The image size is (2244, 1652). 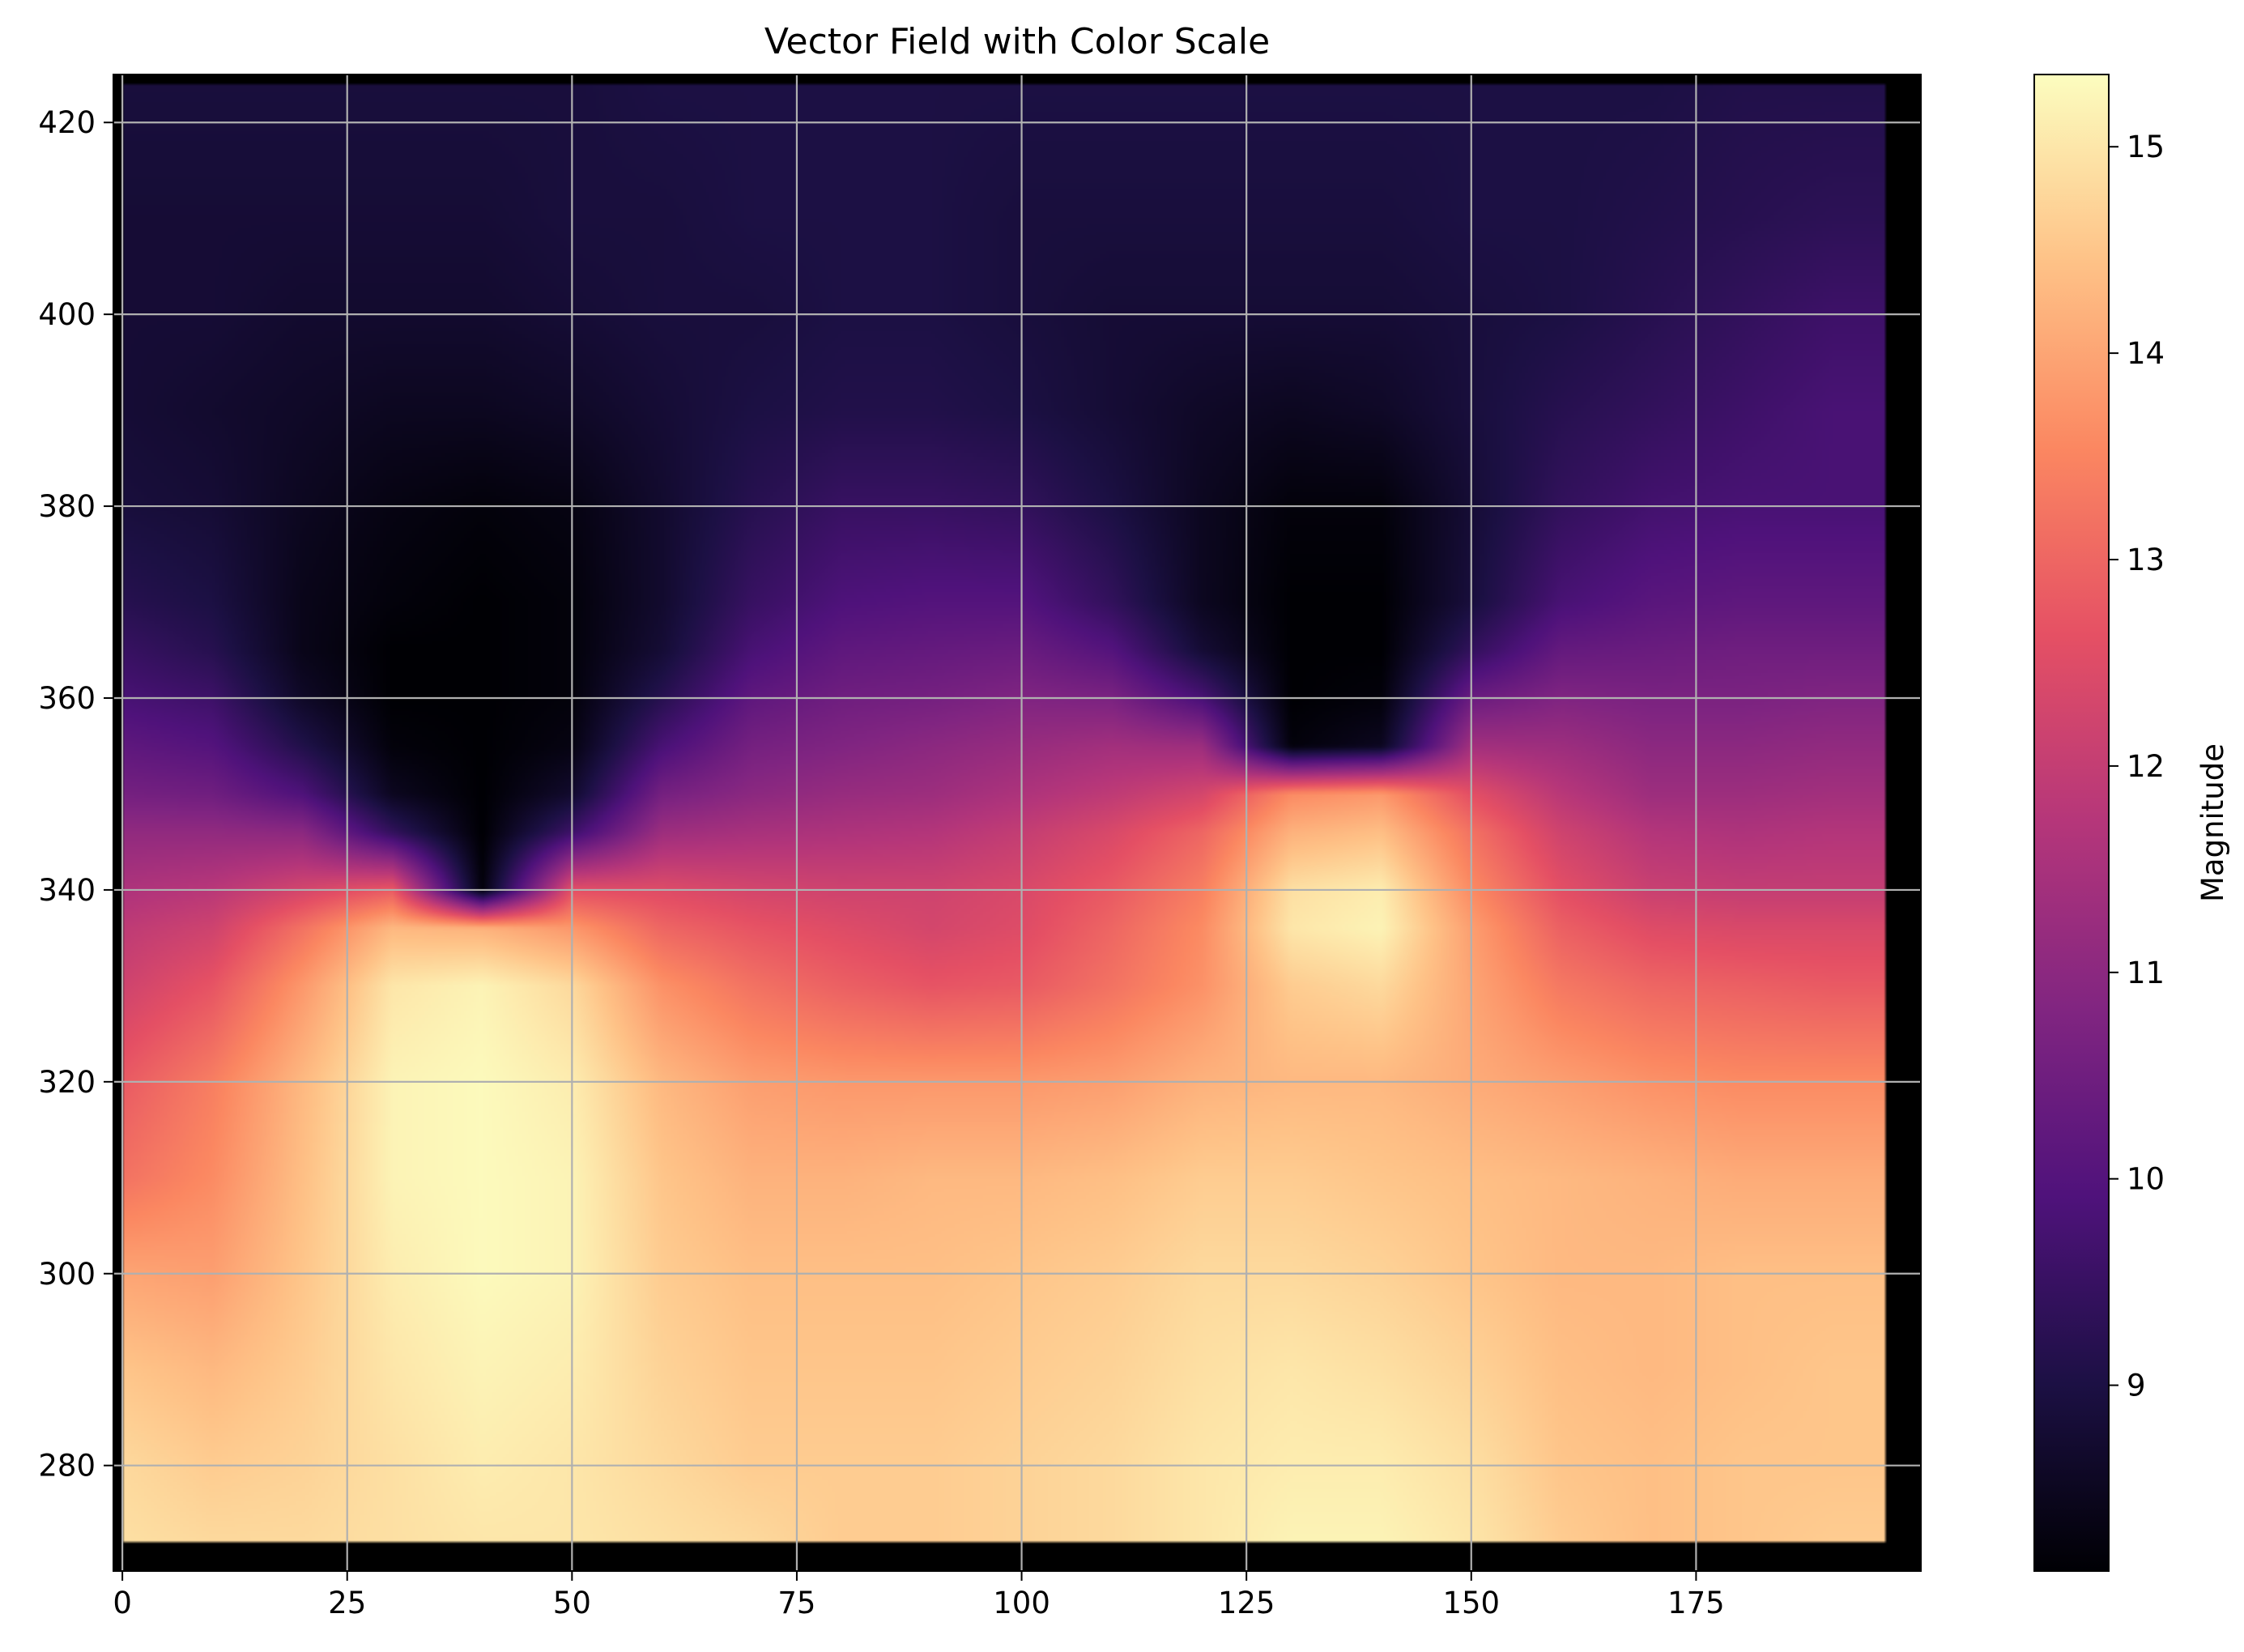 I want to click on x-tick-label: 0, so click(x=123, y=1603).